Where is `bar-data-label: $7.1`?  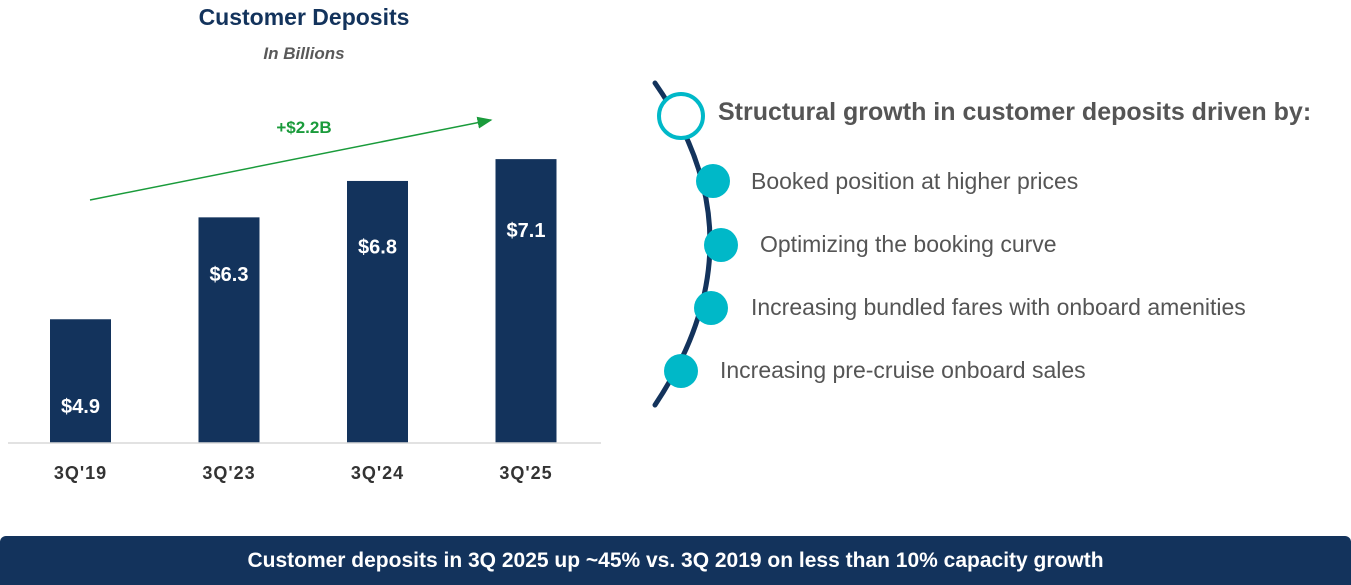 bar-data-label: $7.1 is located at coordinates (526, 231).